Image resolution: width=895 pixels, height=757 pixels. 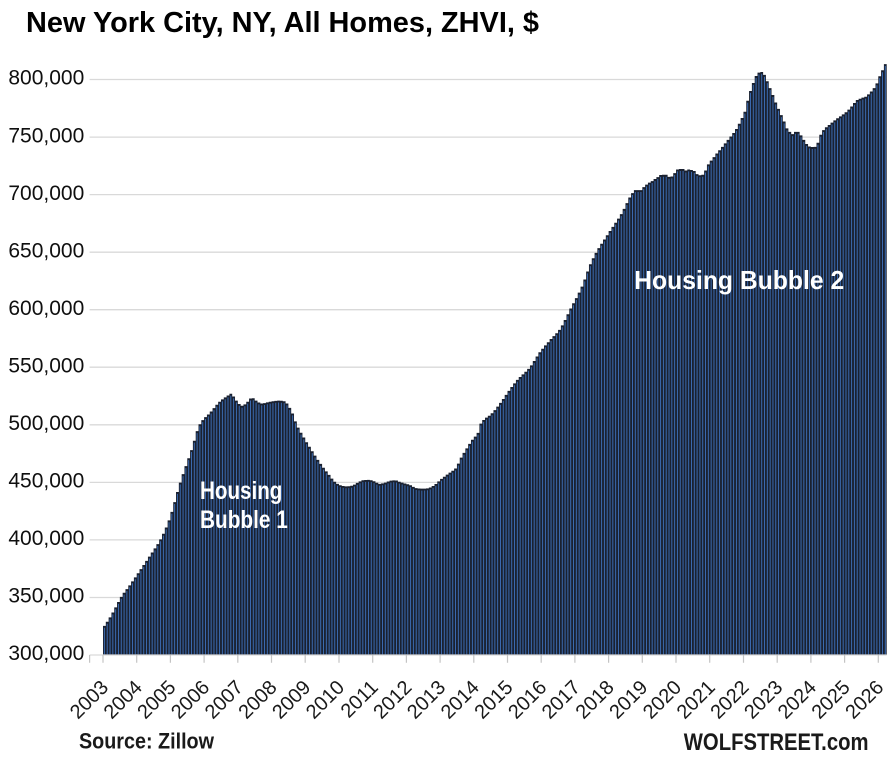 What do you see at coordinates (46, 653) in the screenshot?
I see `svg-text: 300,000` at bounding box center [46, 653].